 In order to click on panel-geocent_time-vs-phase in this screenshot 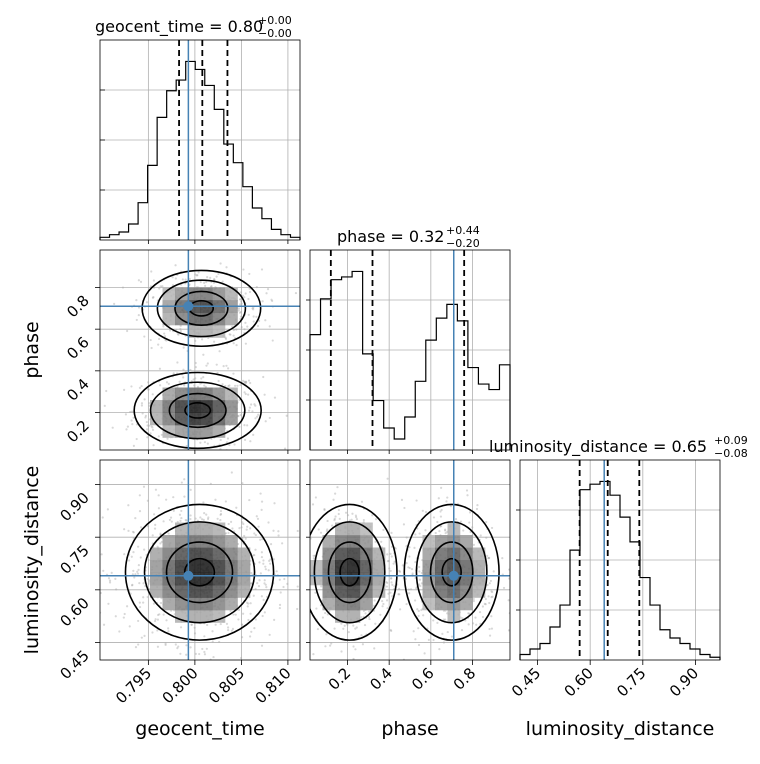, I will do `click(200, 351)`.